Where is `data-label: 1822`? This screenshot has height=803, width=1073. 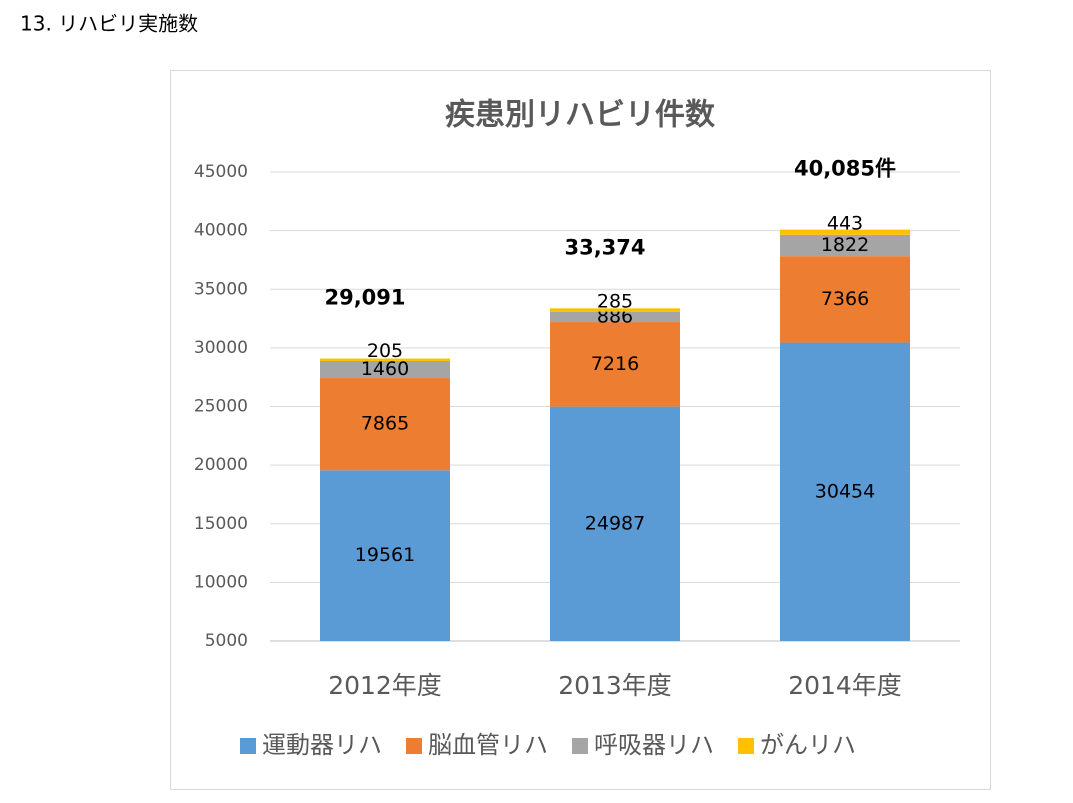
data-label: 1822 is located at coordinates (845, 245).